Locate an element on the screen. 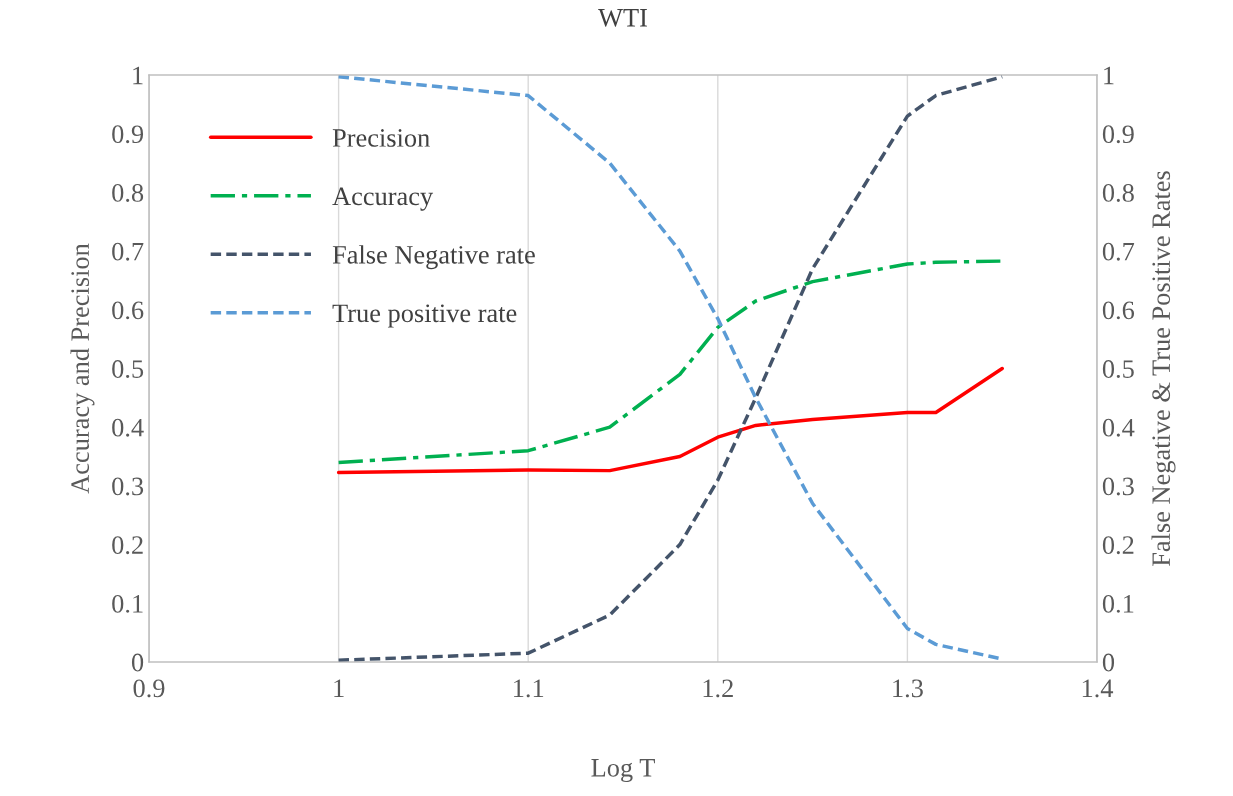 This screenshot has width=1233, height=796. legend-label: Accuracy is located at coordinates (383, 199).